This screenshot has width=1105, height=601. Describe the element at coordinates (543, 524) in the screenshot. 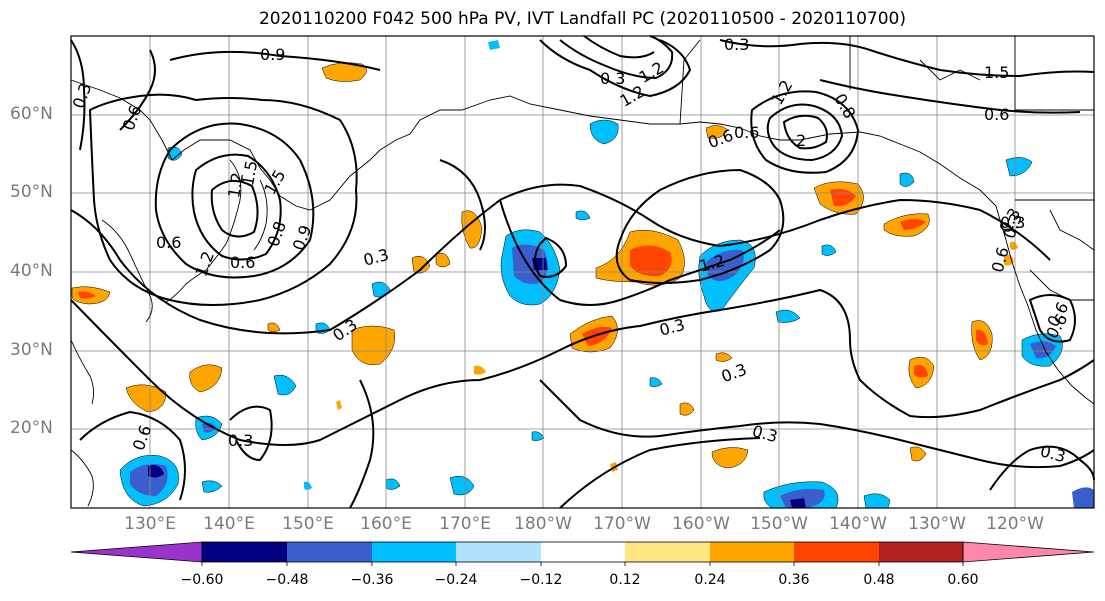

I see `lon-label: 180°W` at that location.